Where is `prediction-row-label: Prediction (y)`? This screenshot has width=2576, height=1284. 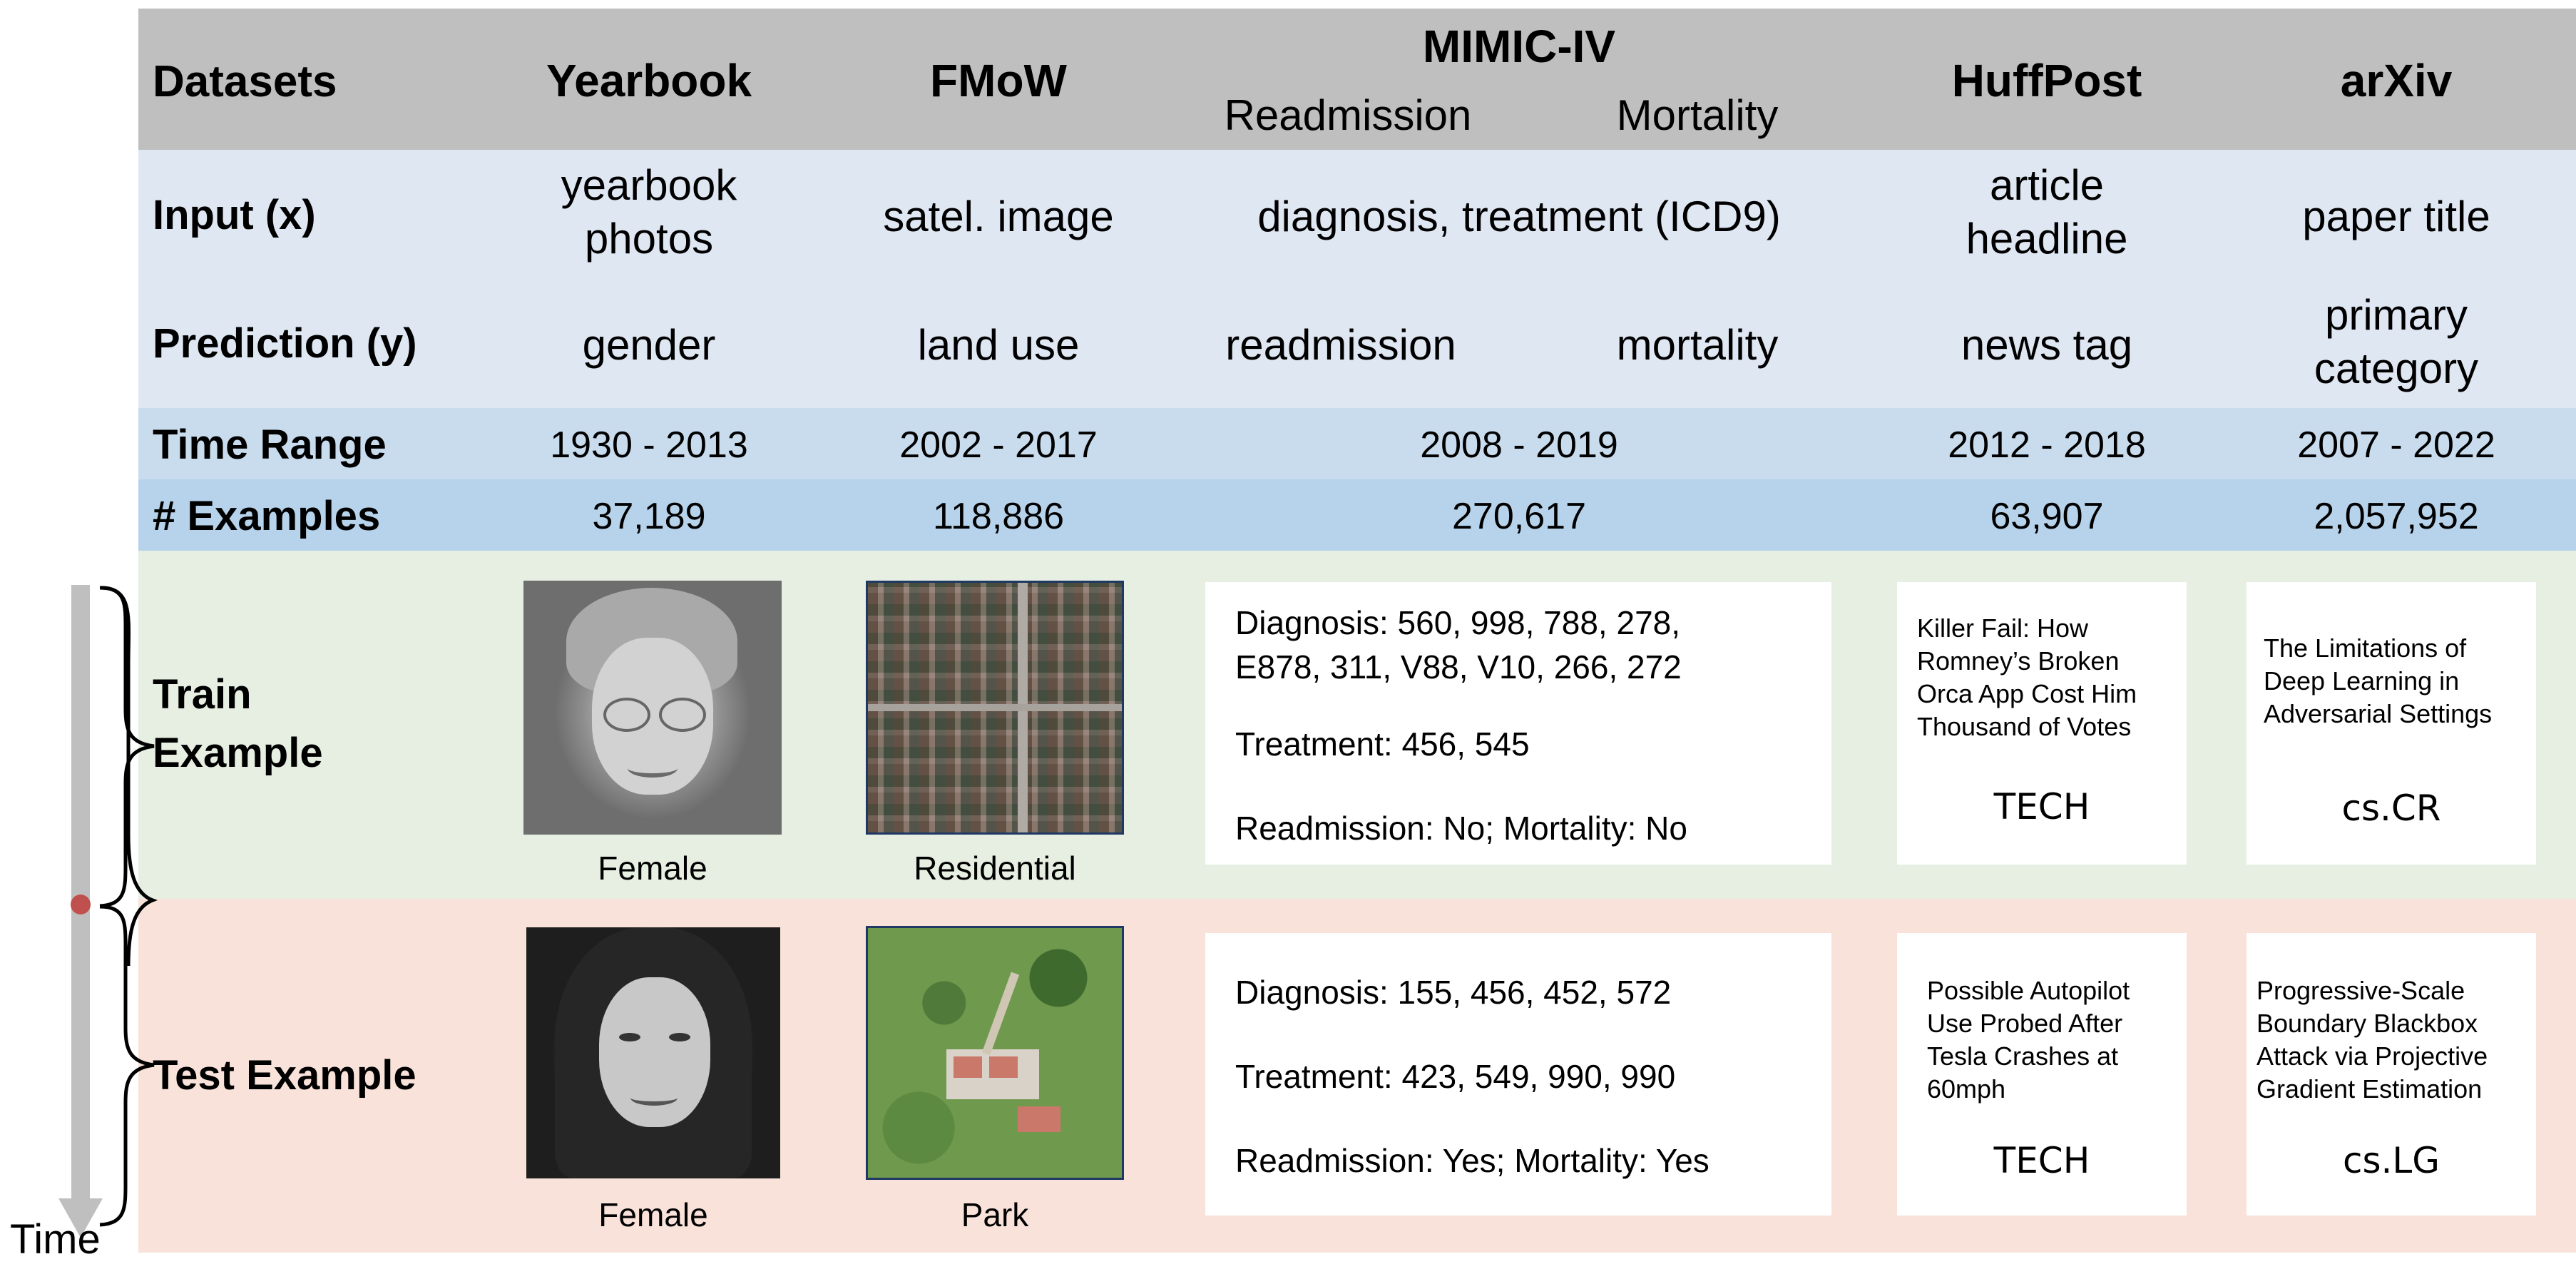
prediction-row-label: Prediction (y) is located at coordinates (285, 343).